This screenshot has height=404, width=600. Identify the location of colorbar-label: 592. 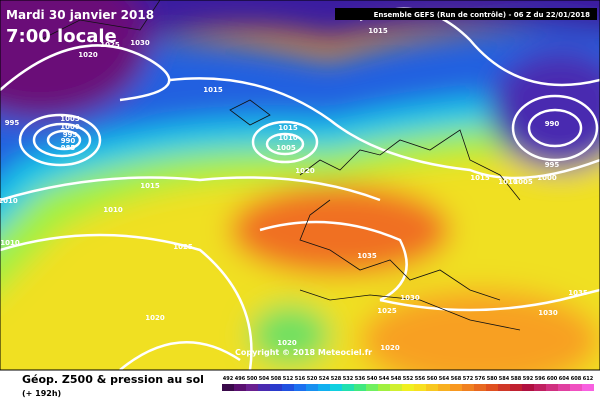
(528, 379).